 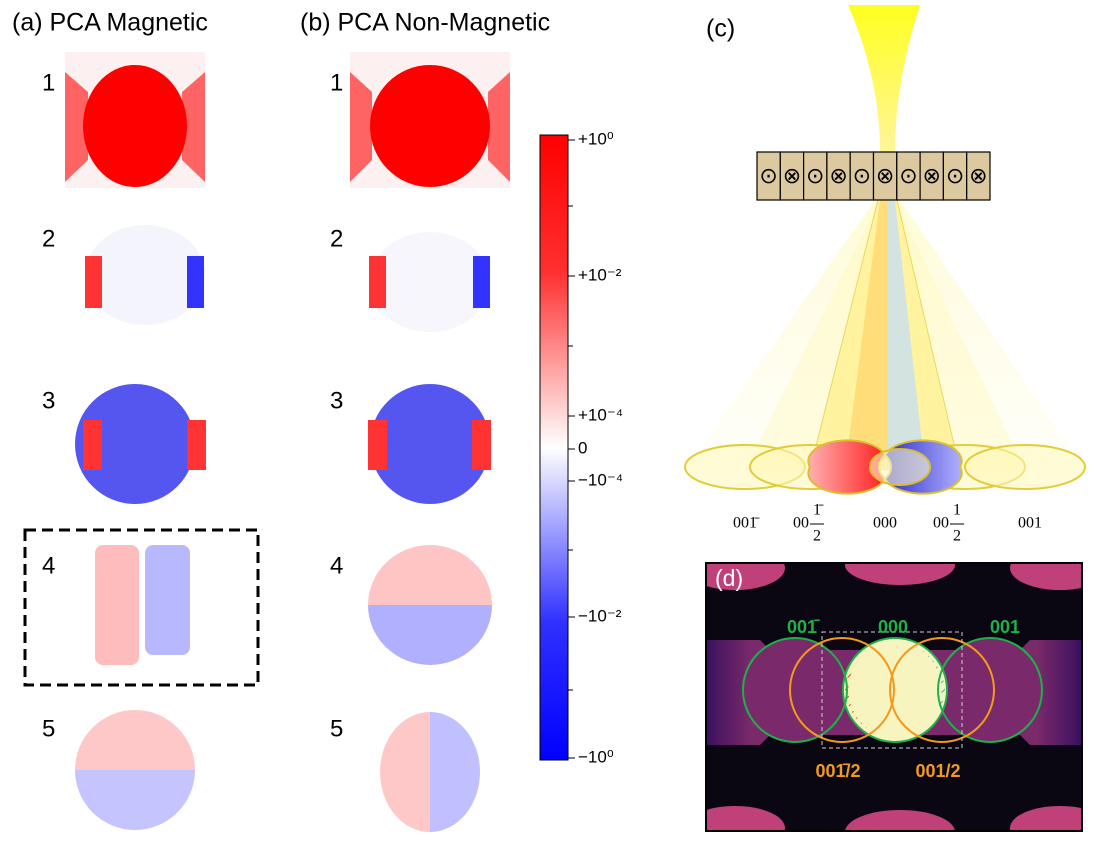 I want to click on spin-cell, so click(x=978, y=176).